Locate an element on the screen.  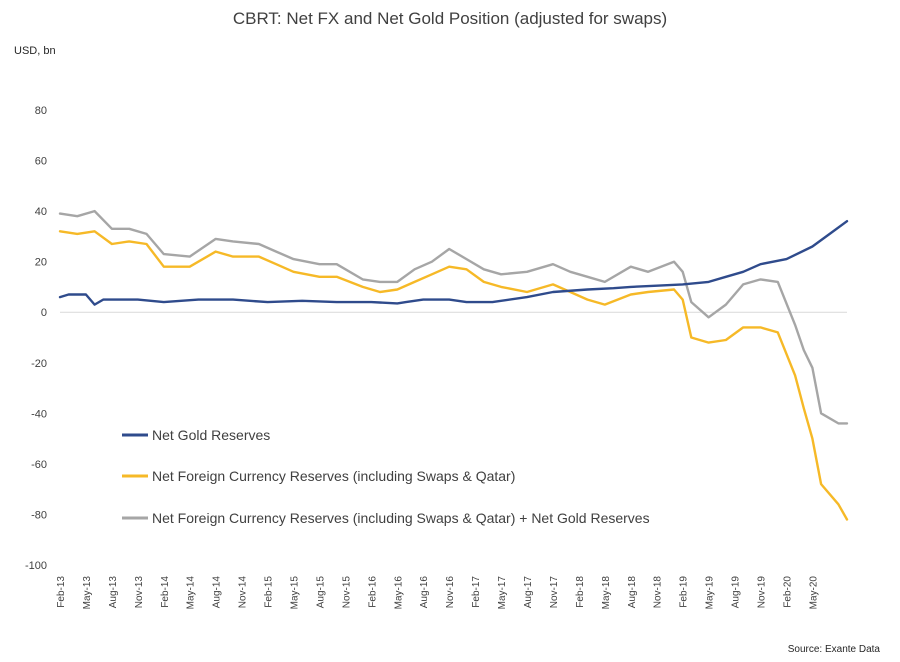
x-tick-label: Nov-17 is located at coordinates (554, 592).